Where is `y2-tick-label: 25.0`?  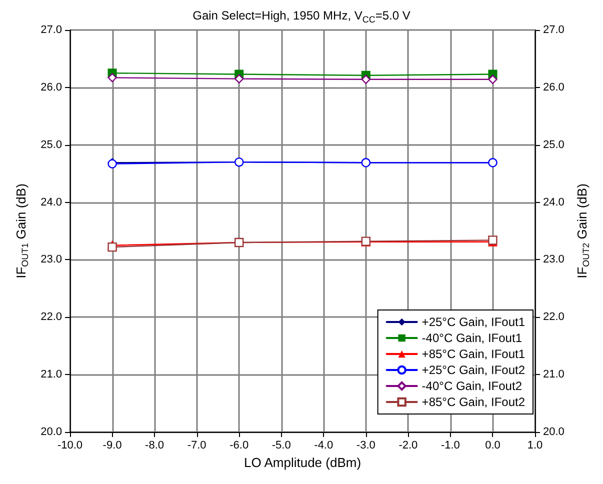 y2-tick-label: 25.0 is located at coordinates (553, 144).